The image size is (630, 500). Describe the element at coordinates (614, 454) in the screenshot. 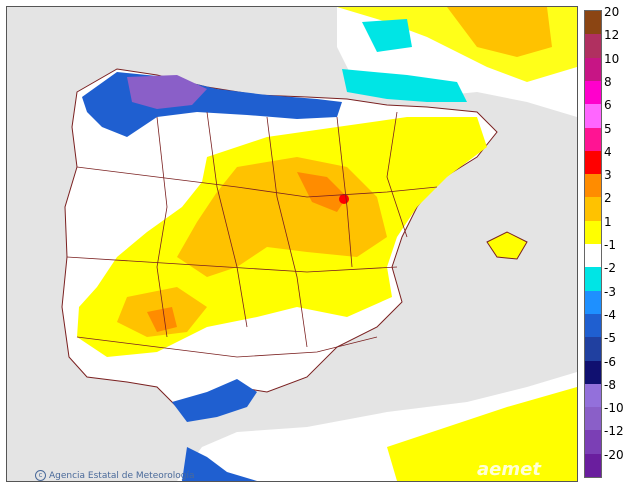

I see `legend-tick-label: -20` at that location.